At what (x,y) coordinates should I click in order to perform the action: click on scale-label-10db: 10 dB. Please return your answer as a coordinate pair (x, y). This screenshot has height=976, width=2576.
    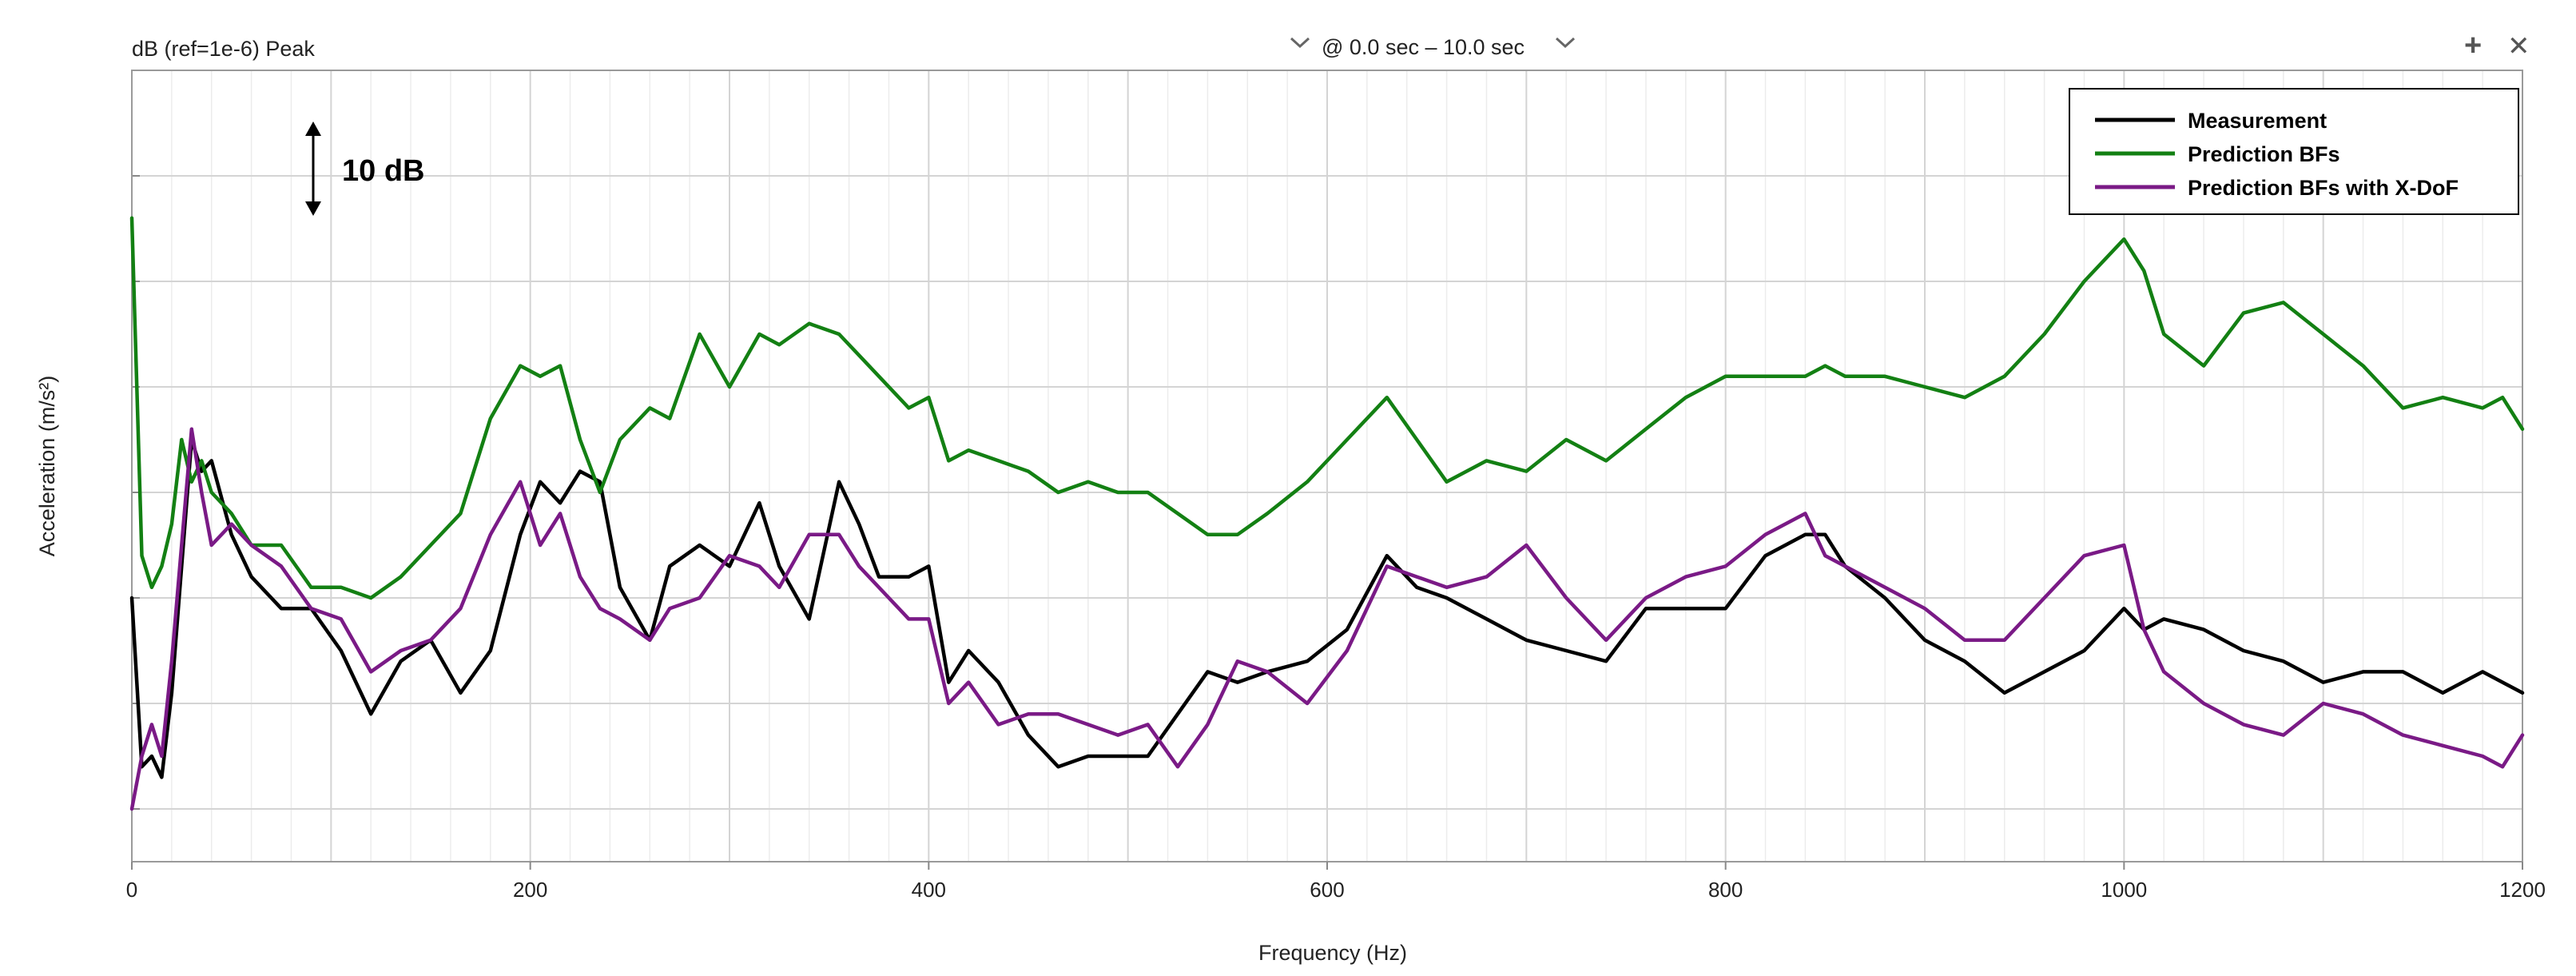
    Looking at the image, I should click on (383, 171).